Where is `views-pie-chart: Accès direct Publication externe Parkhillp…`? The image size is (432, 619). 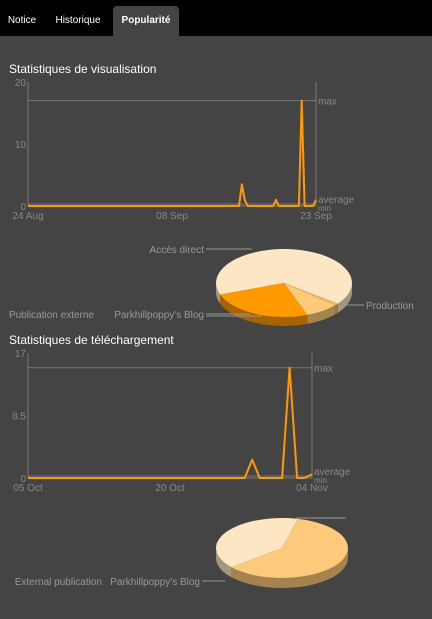 views-pie-chart: Accès direct Publication externe Parkhillp… is located at coordinates (211, 285).